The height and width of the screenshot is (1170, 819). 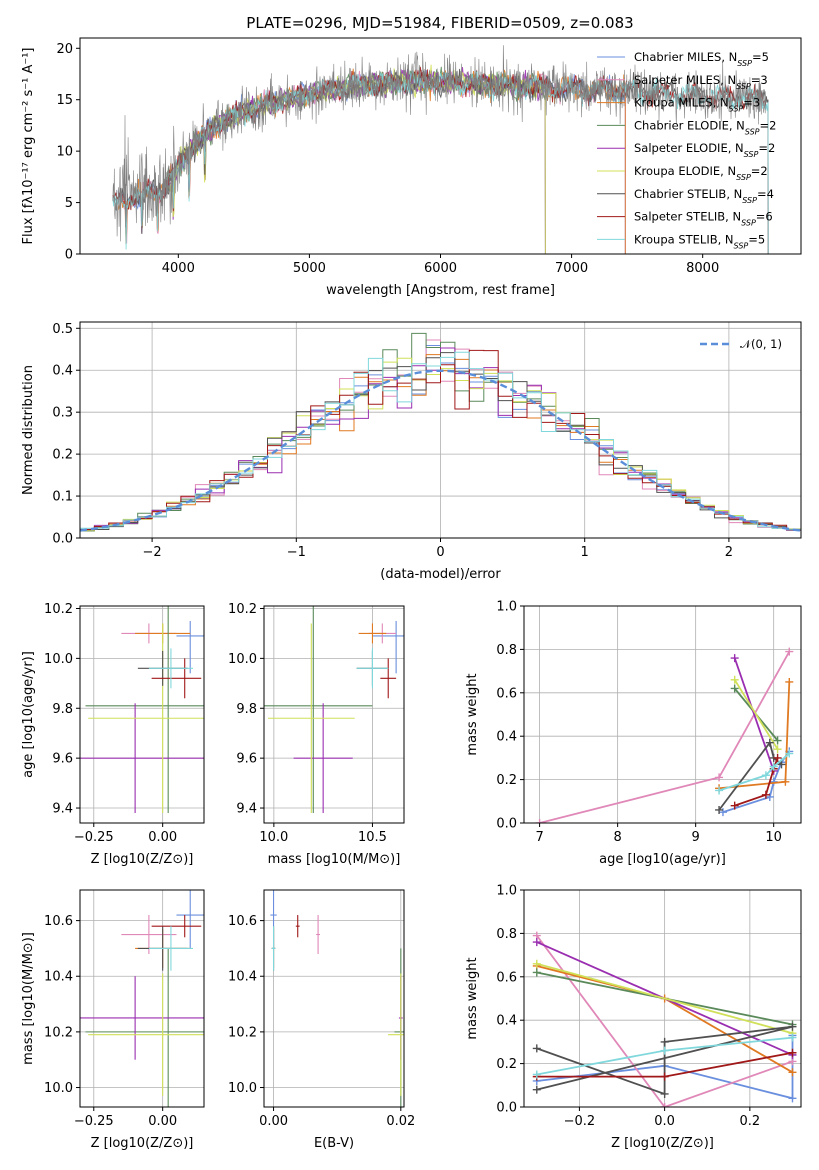 I want to click on y-axis-label: mass weight, so click(x=472, y=714).